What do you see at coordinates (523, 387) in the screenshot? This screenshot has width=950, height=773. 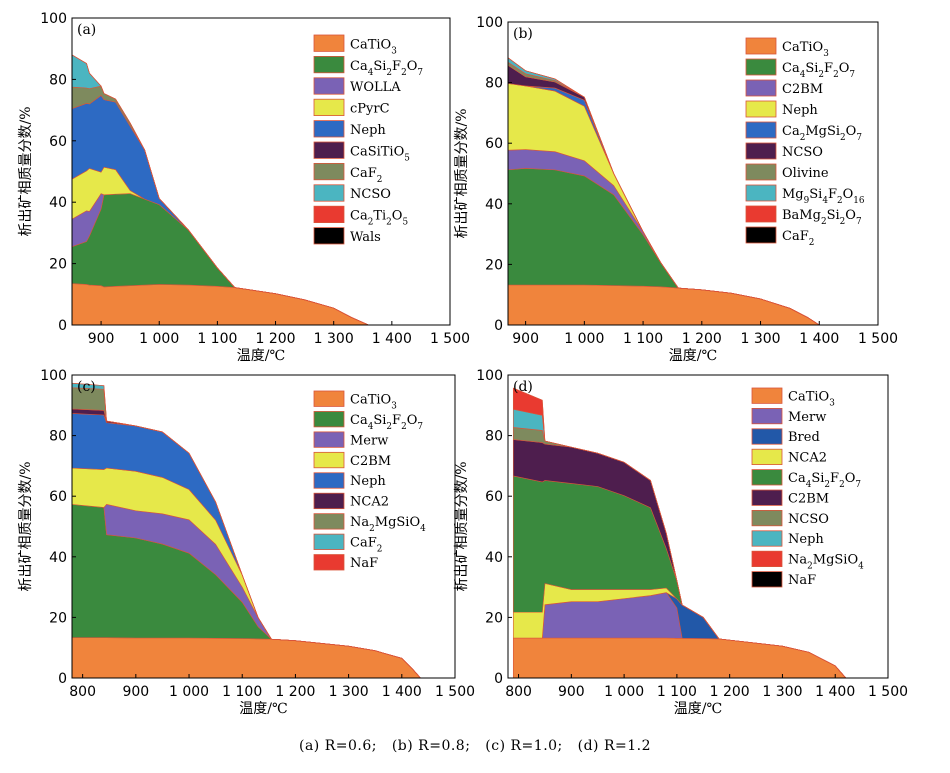 I see `panel-label: (d)` at bounding box center [523, 387].